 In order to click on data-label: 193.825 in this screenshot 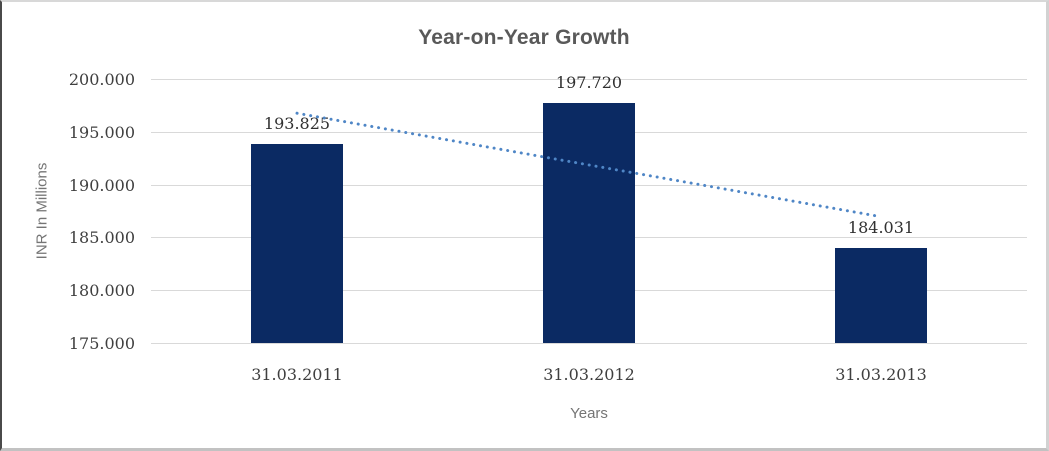, I will do `click(297, 124)`.